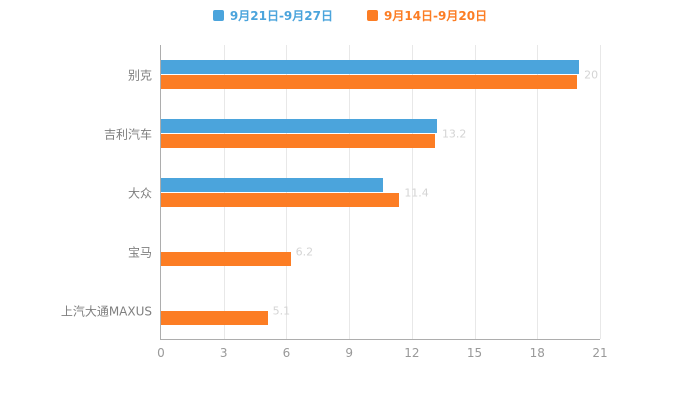 This screenshot has width=700, height=400. What do you see at coordinates (364, 251) in the screenshot?
I see `bar-group: 宝马 6.2` at bounding box center [364, 251].